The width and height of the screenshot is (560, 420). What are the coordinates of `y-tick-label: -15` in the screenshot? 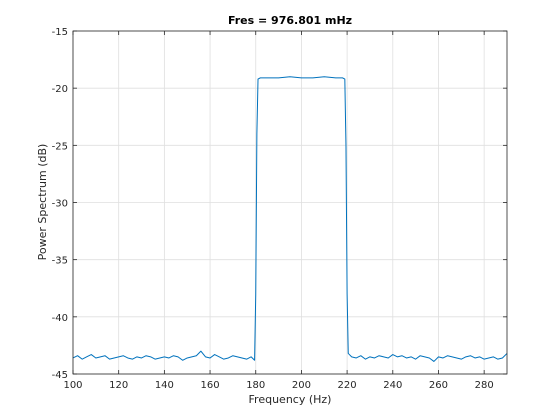 It's located at (60, 32).